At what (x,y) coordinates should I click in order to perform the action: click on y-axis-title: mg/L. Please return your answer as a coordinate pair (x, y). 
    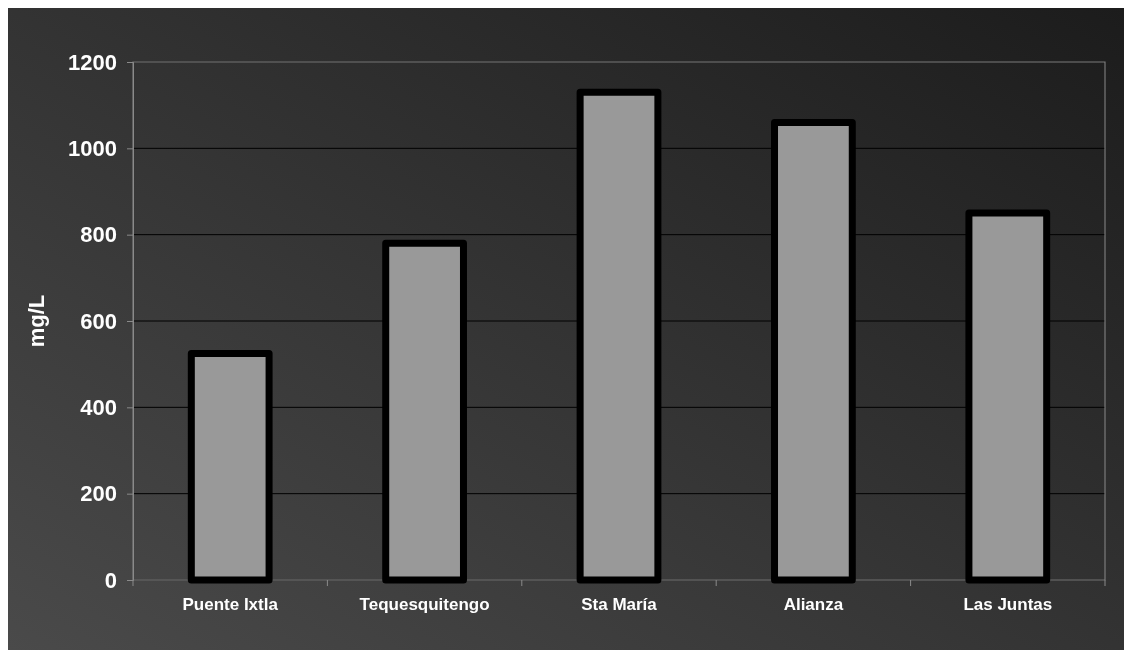
    Looking at the image, I should click on (36, 321).